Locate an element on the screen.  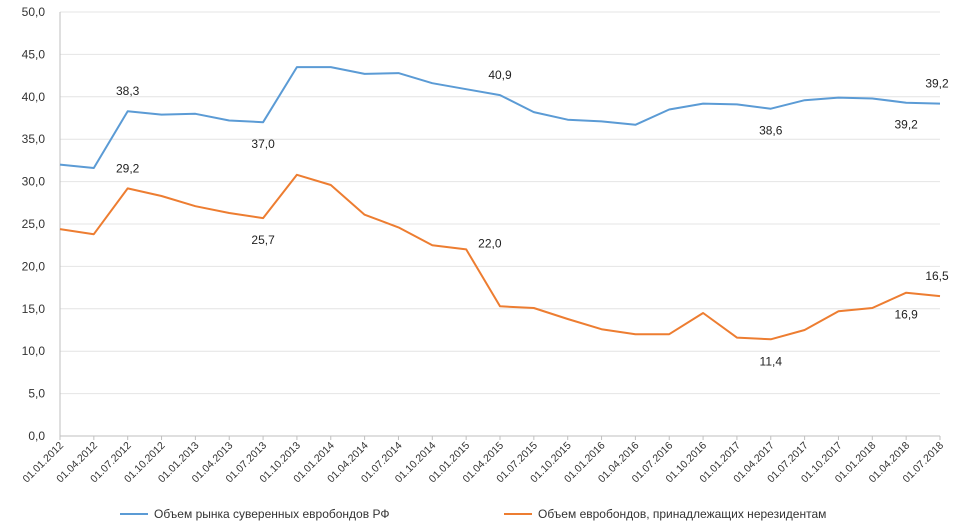
data-label: 40,9 is located at coordinates (500, 75).